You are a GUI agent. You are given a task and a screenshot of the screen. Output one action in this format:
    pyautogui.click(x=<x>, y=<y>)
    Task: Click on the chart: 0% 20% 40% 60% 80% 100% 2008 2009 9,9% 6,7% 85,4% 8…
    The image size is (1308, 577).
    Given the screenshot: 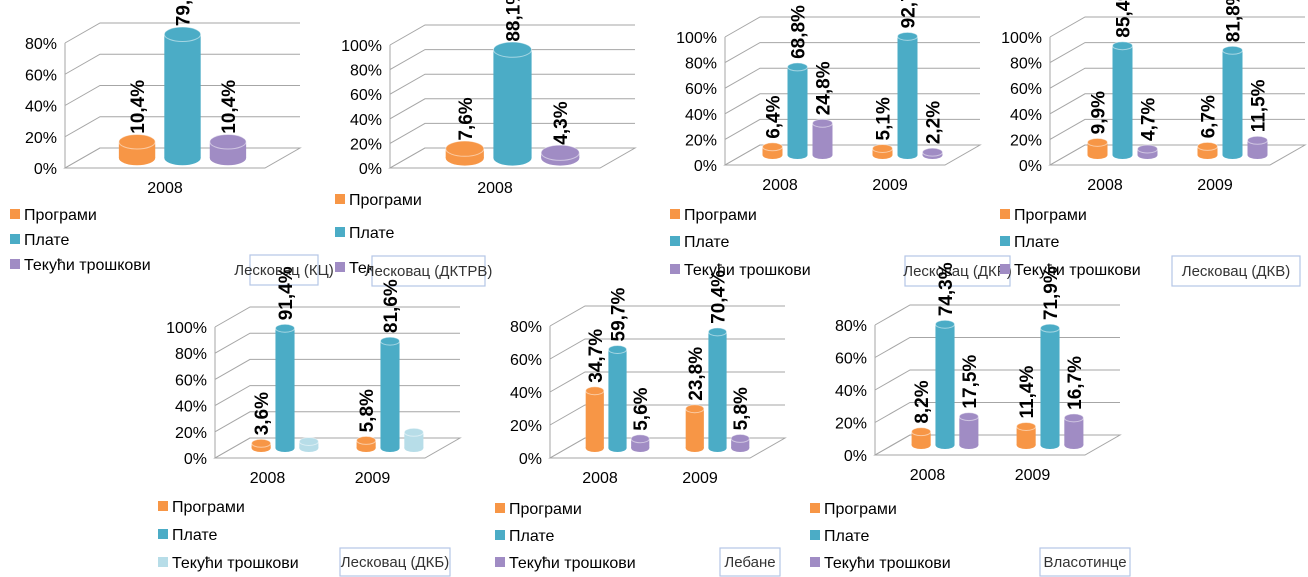 What is the action you would take?
    pyautogui.click(x=1153, y=143)
    